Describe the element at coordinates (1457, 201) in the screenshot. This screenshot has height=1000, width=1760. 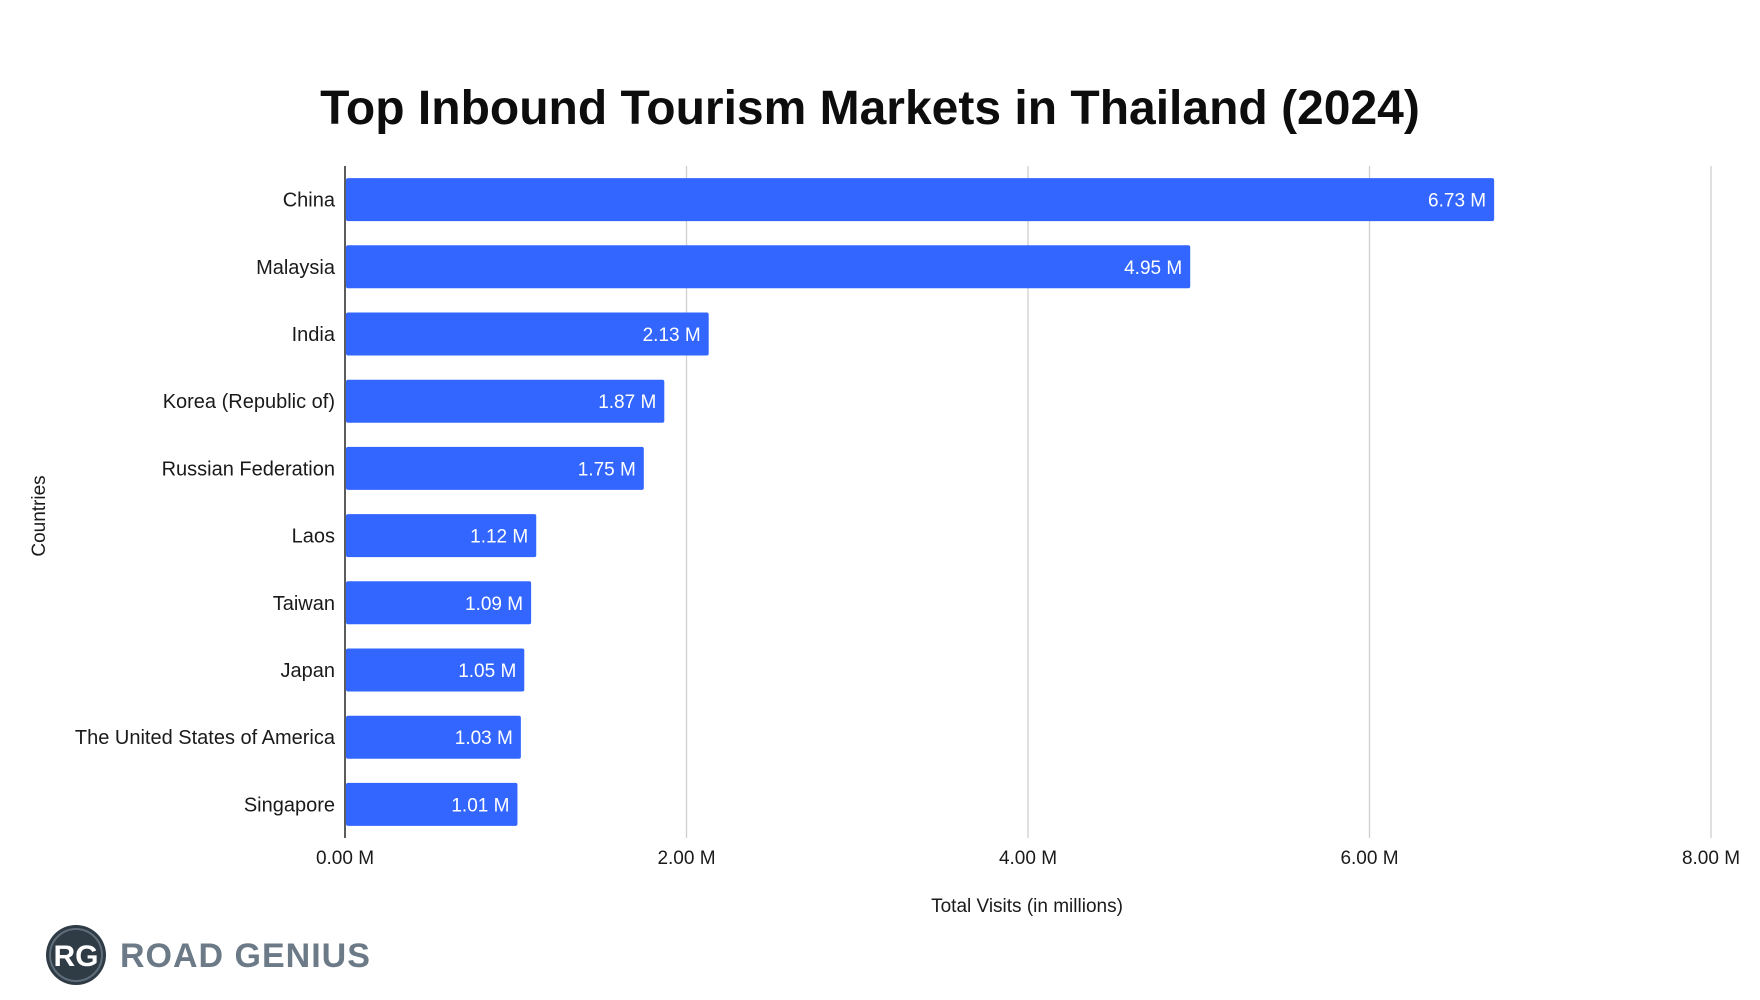
I see `bar-value-label: 6.73 M` at that location.